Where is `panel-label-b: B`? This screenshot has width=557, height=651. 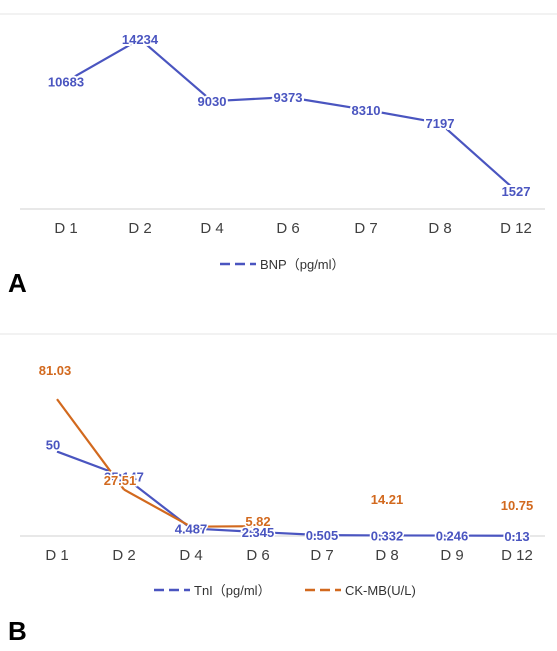 panel-label-b: B is located at coordinates (17, 631).